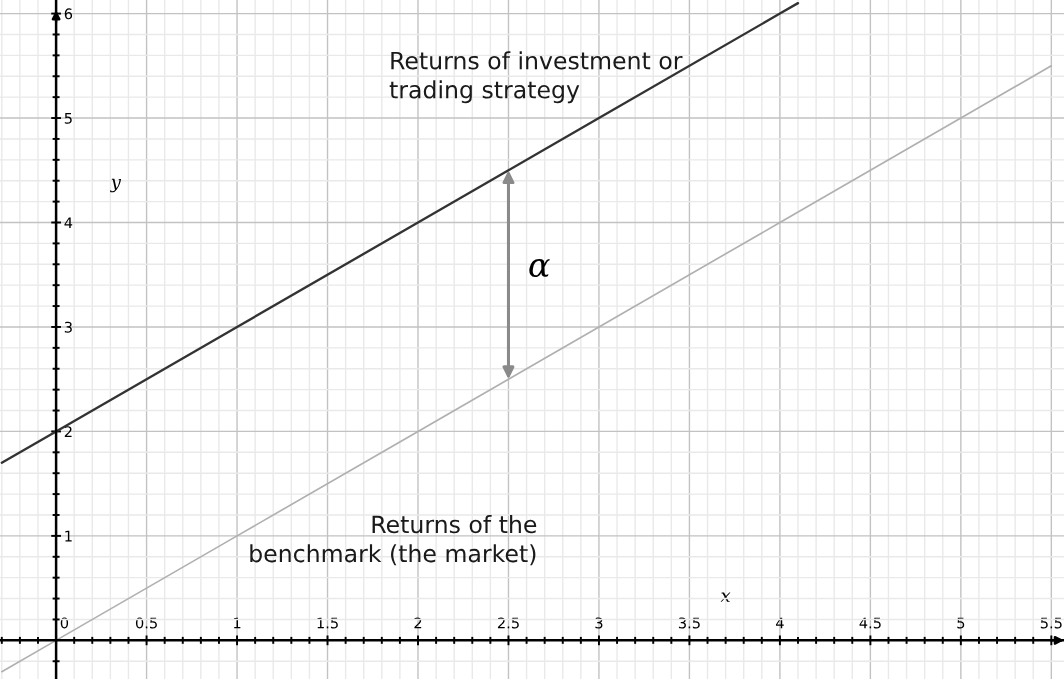  Describe the element at coordinates (68, 223) in the screenshot. I see `y-tick-label: 4` at that location.